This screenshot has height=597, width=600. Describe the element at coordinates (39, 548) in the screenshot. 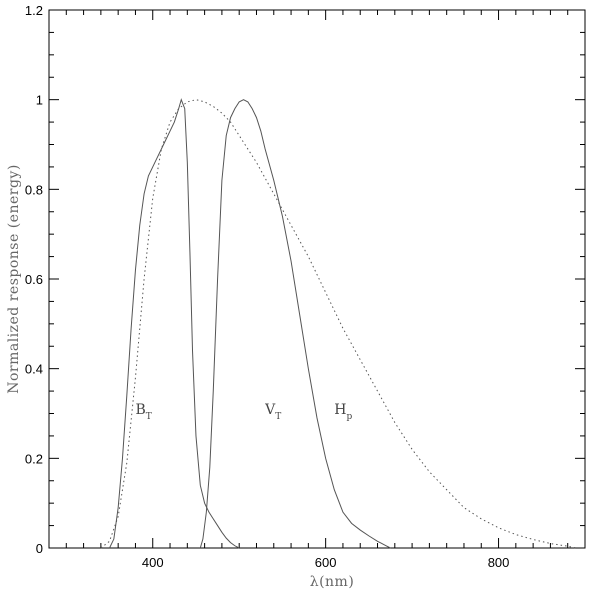

I see `y-tick-label: 0` at that location.